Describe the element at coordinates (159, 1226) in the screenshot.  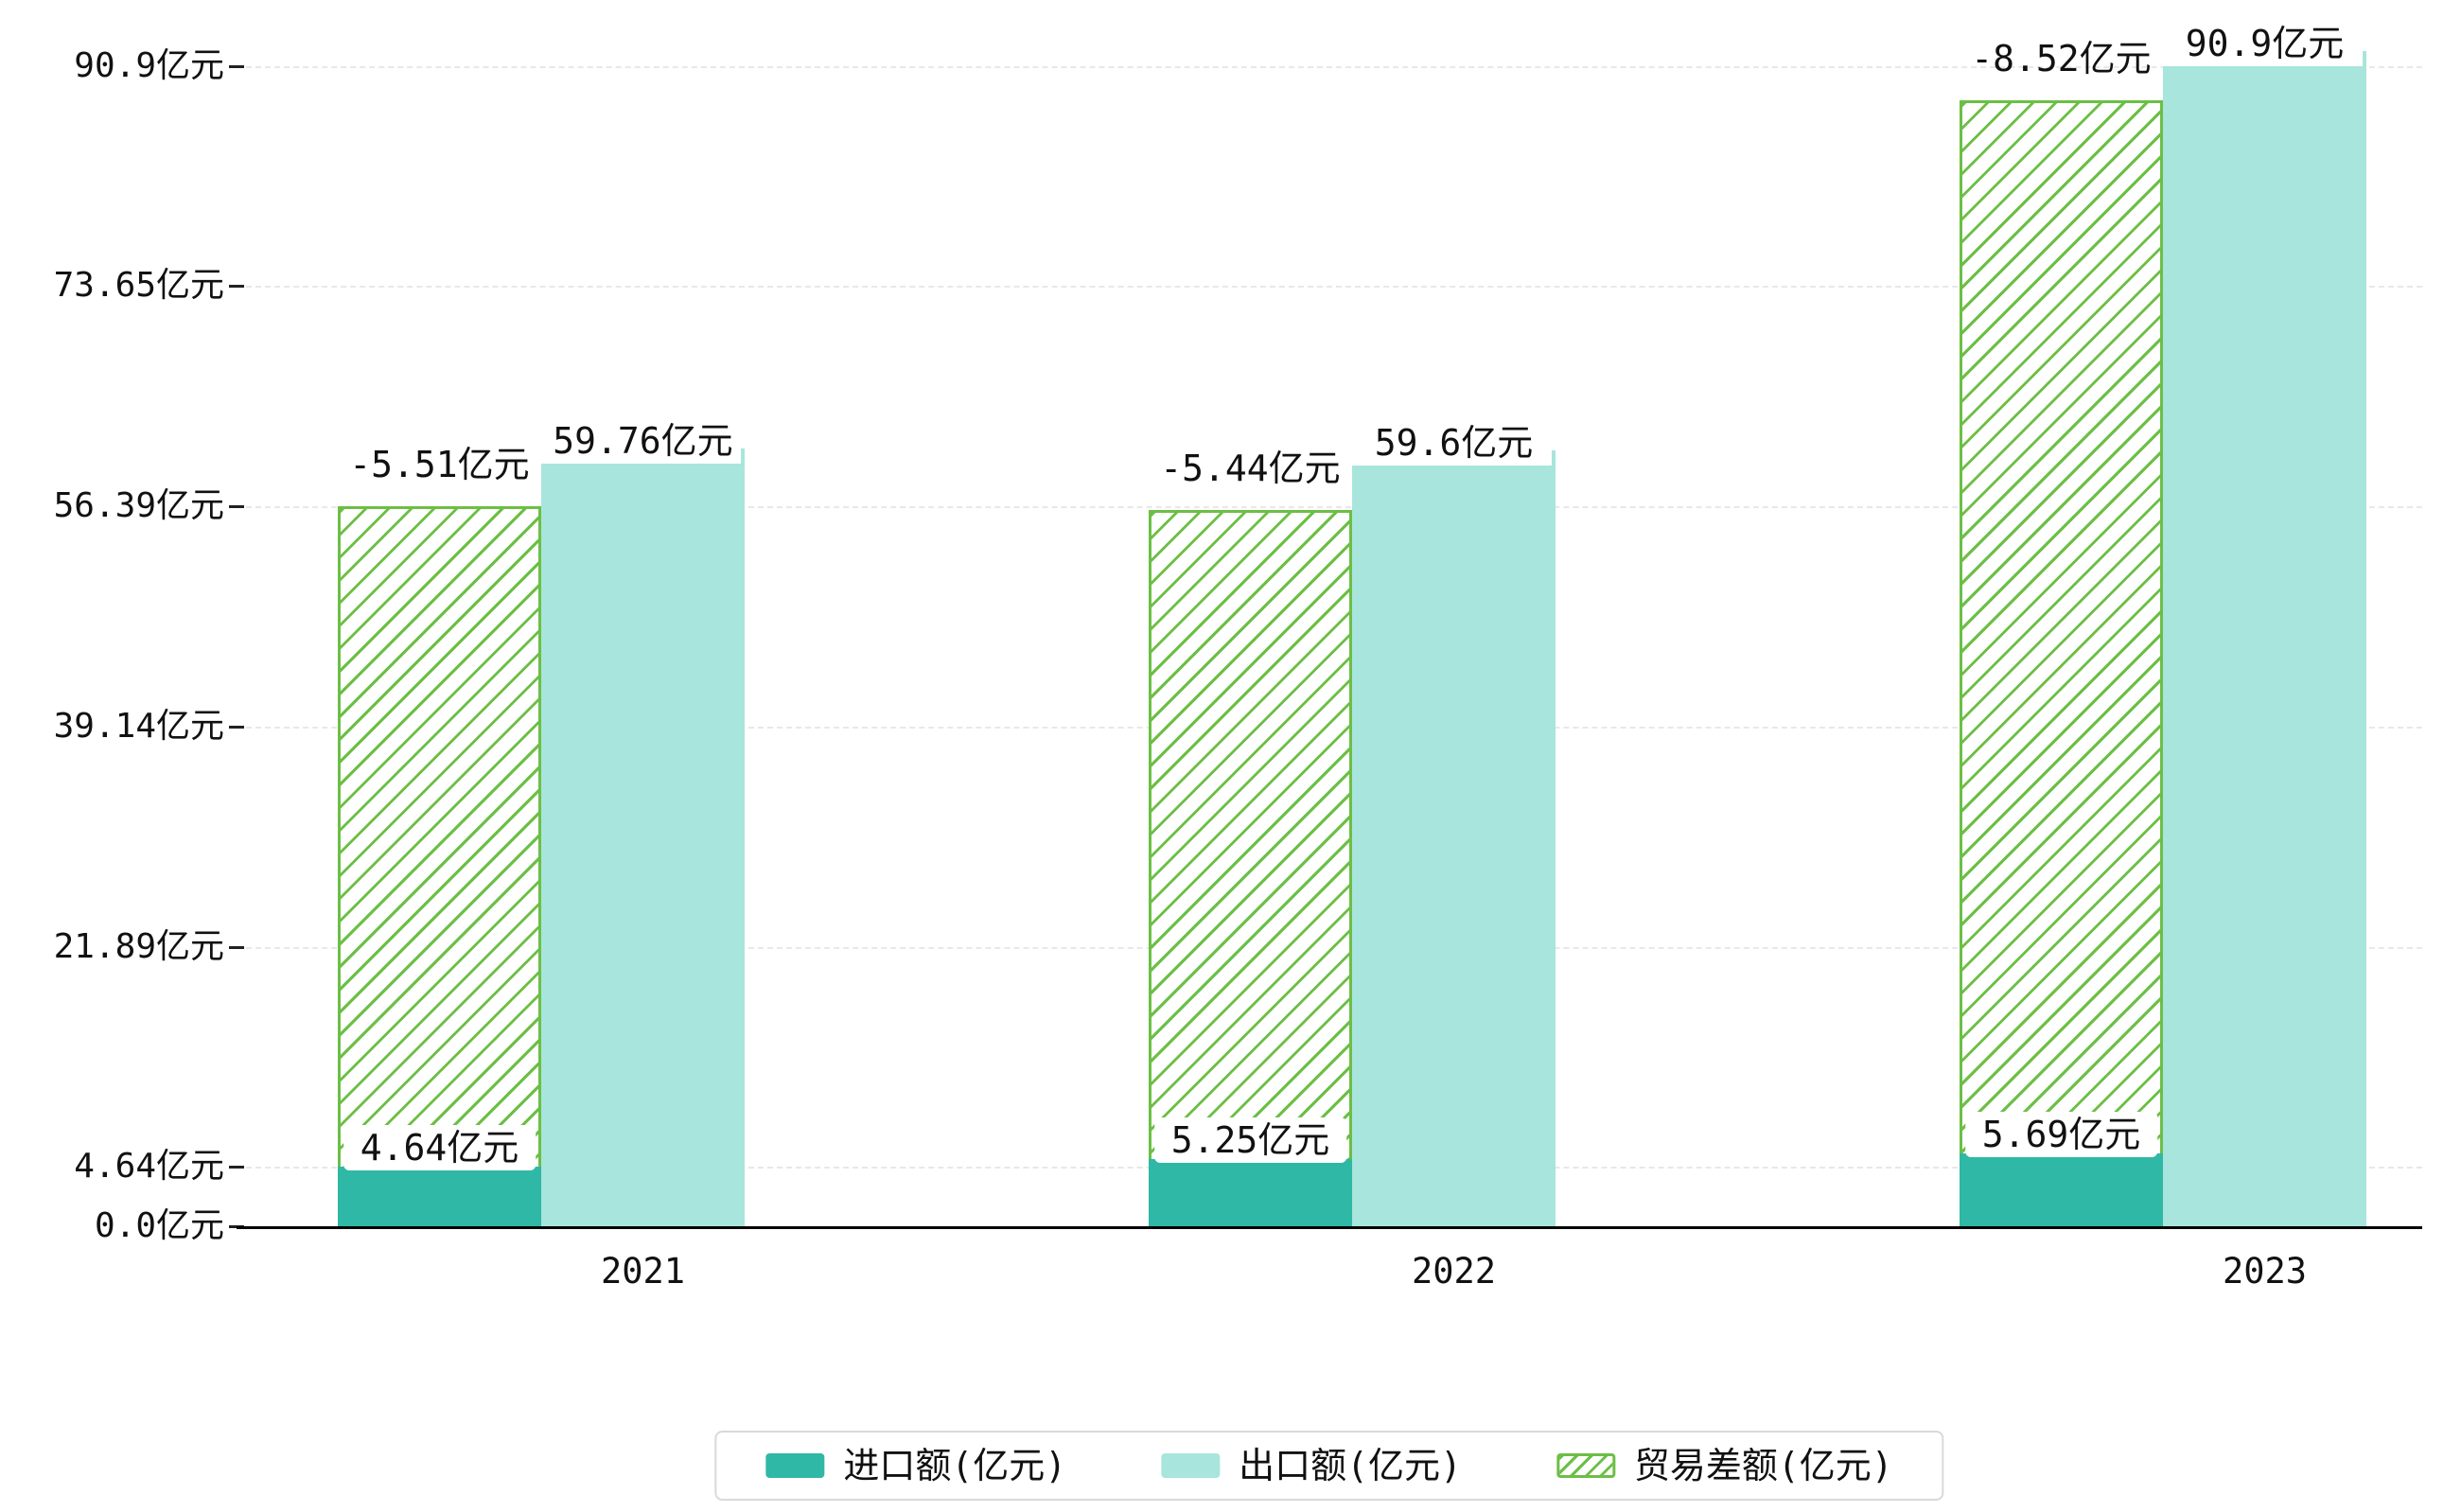
I see `y-tick-label-0: 0.0亿元` at that location.